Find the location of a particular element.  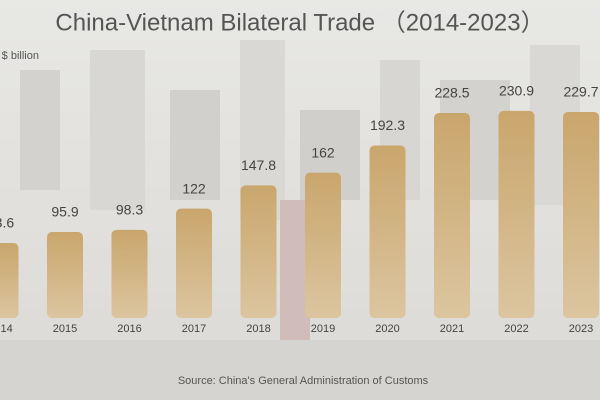

value-label: 228.5 is located at coordinates (451, 93).